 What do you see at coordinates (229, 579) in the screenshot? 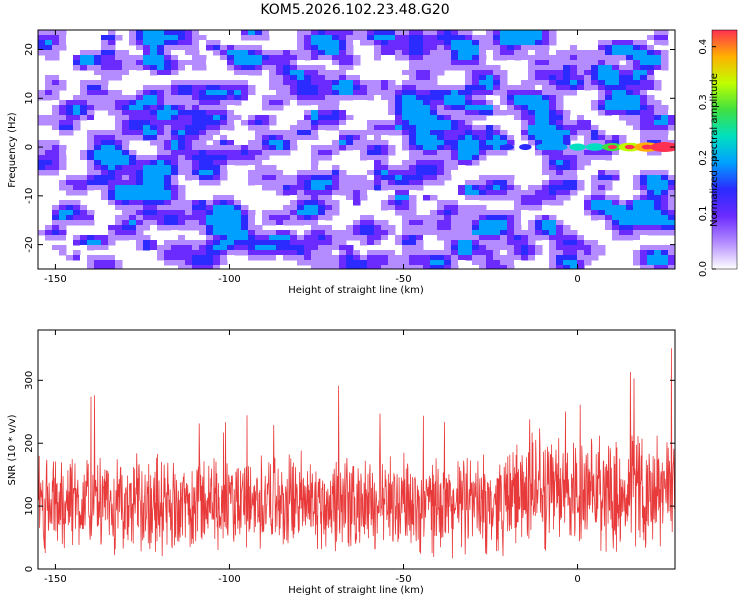
I see `x-tick-label: -100` at bounding box center [229, 579].